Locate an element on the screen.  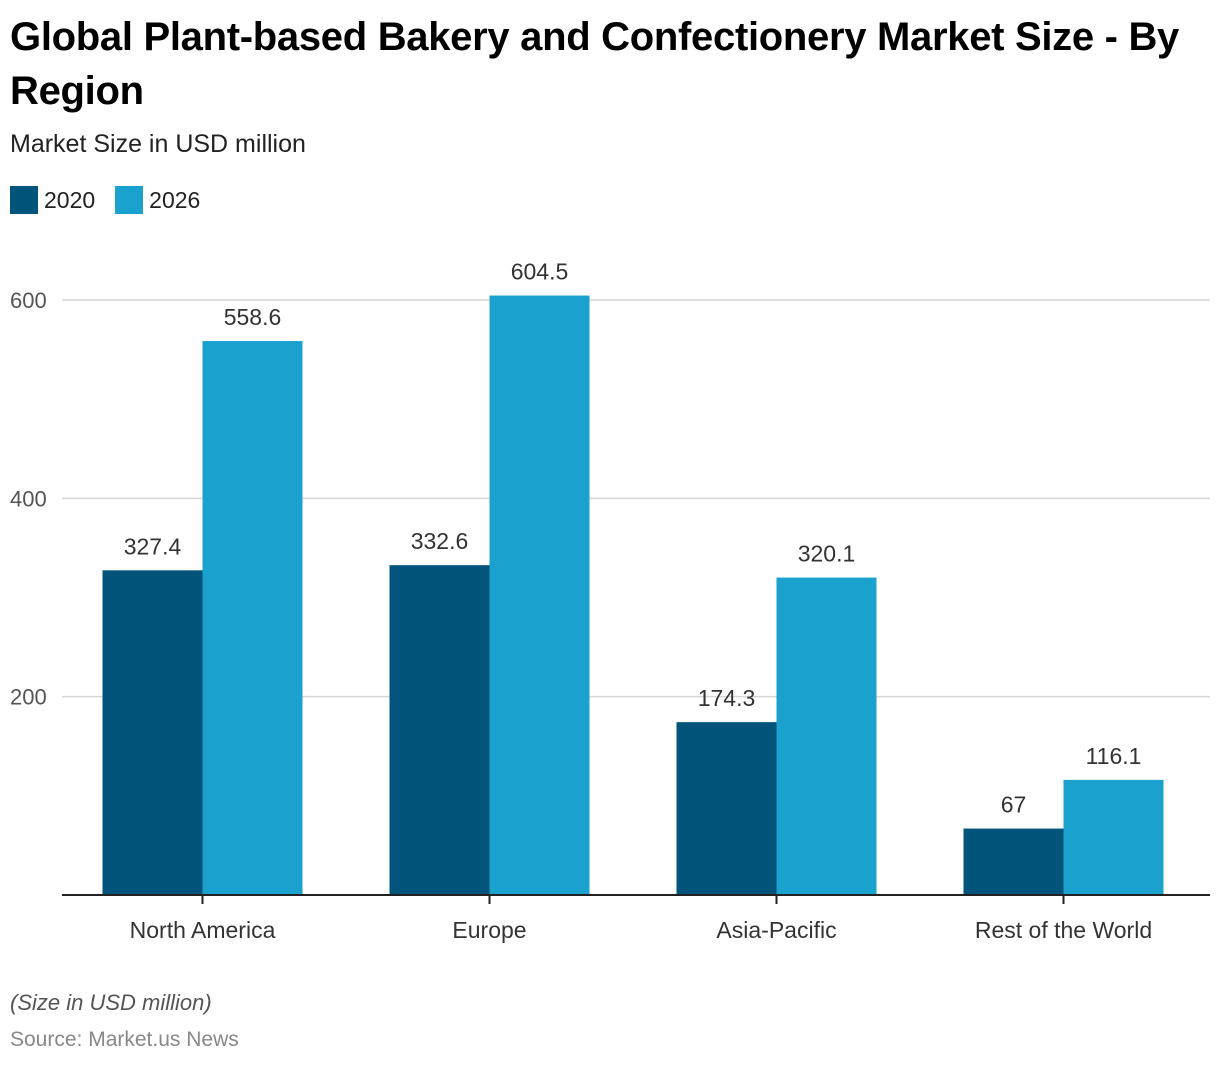
legend: 2020 2026 is located at coordinates (115, 200).